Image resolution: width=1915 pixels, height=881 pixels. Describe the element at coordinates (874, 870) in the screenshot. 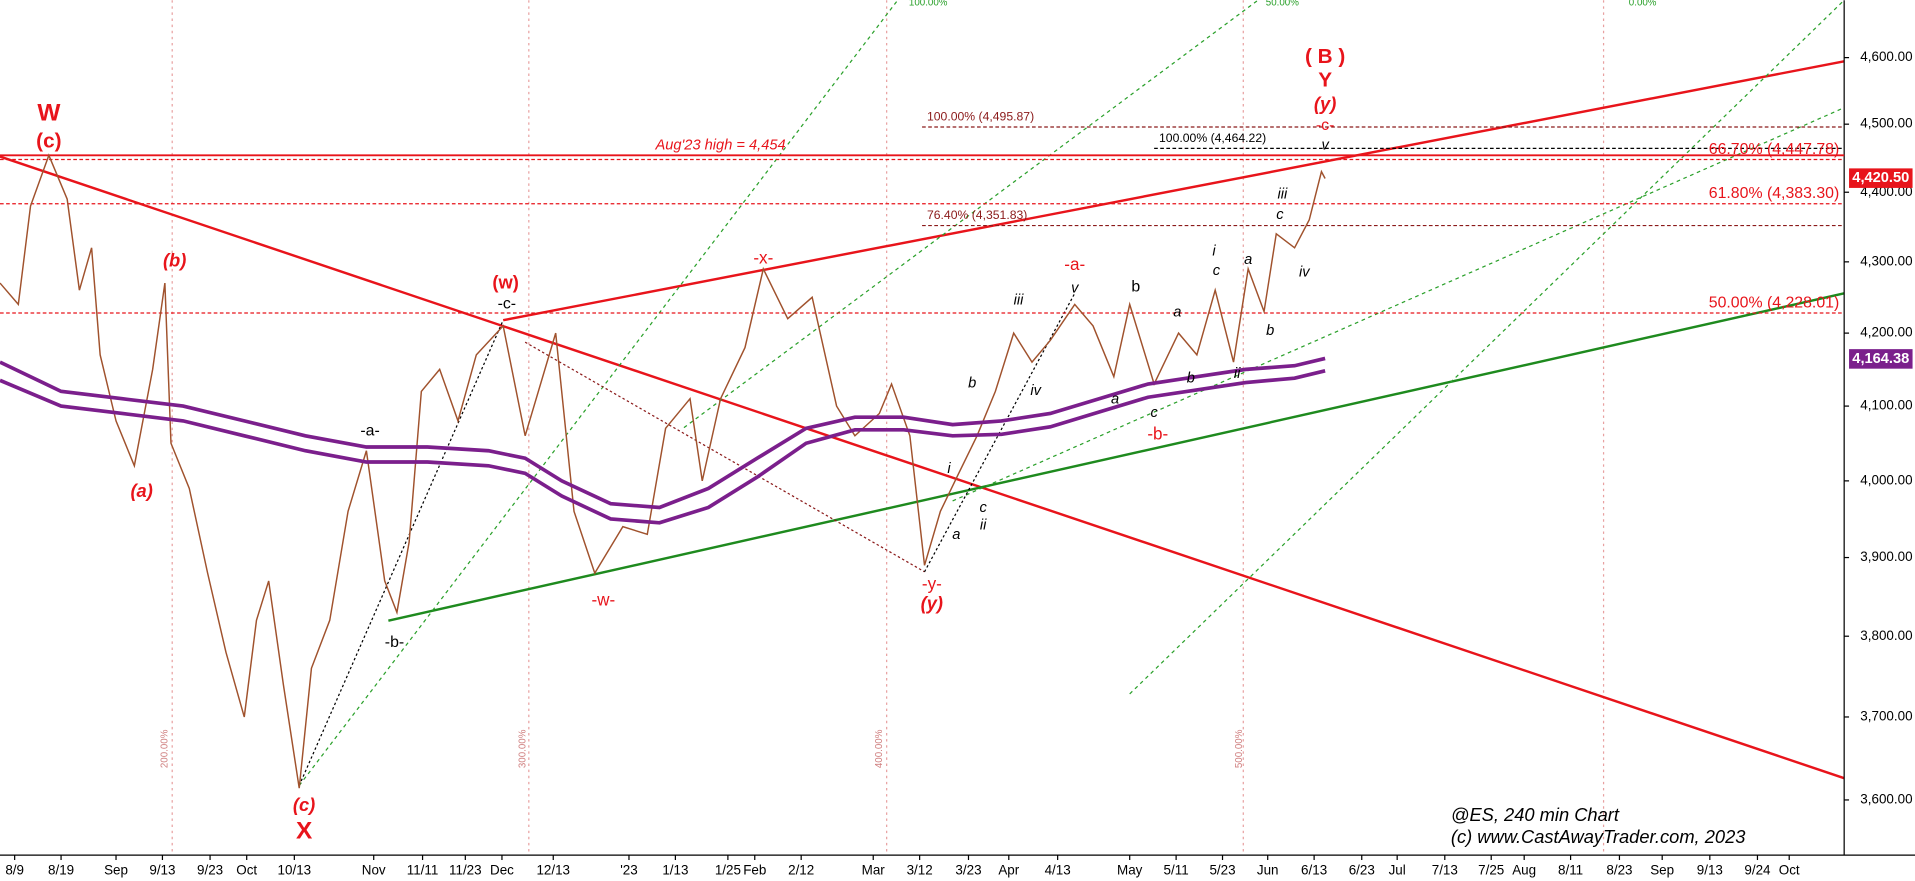

I see `x-tick-label: Mar` at that location.